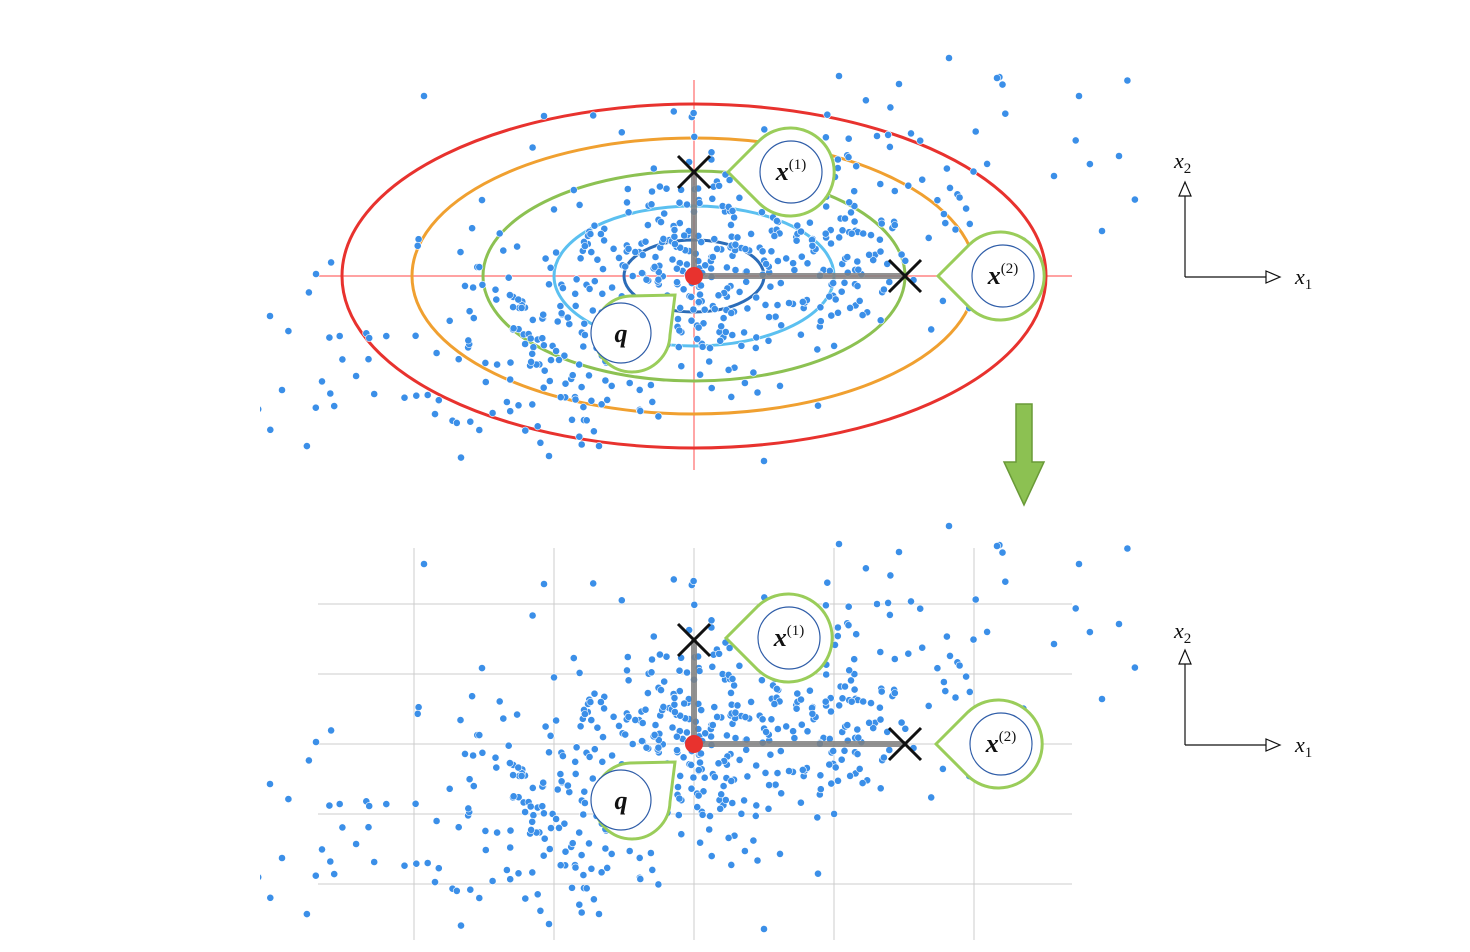  Describe the element at coordinates (1182, 162) in the screenshot. I see `axis-label-x2: x2` at that location.